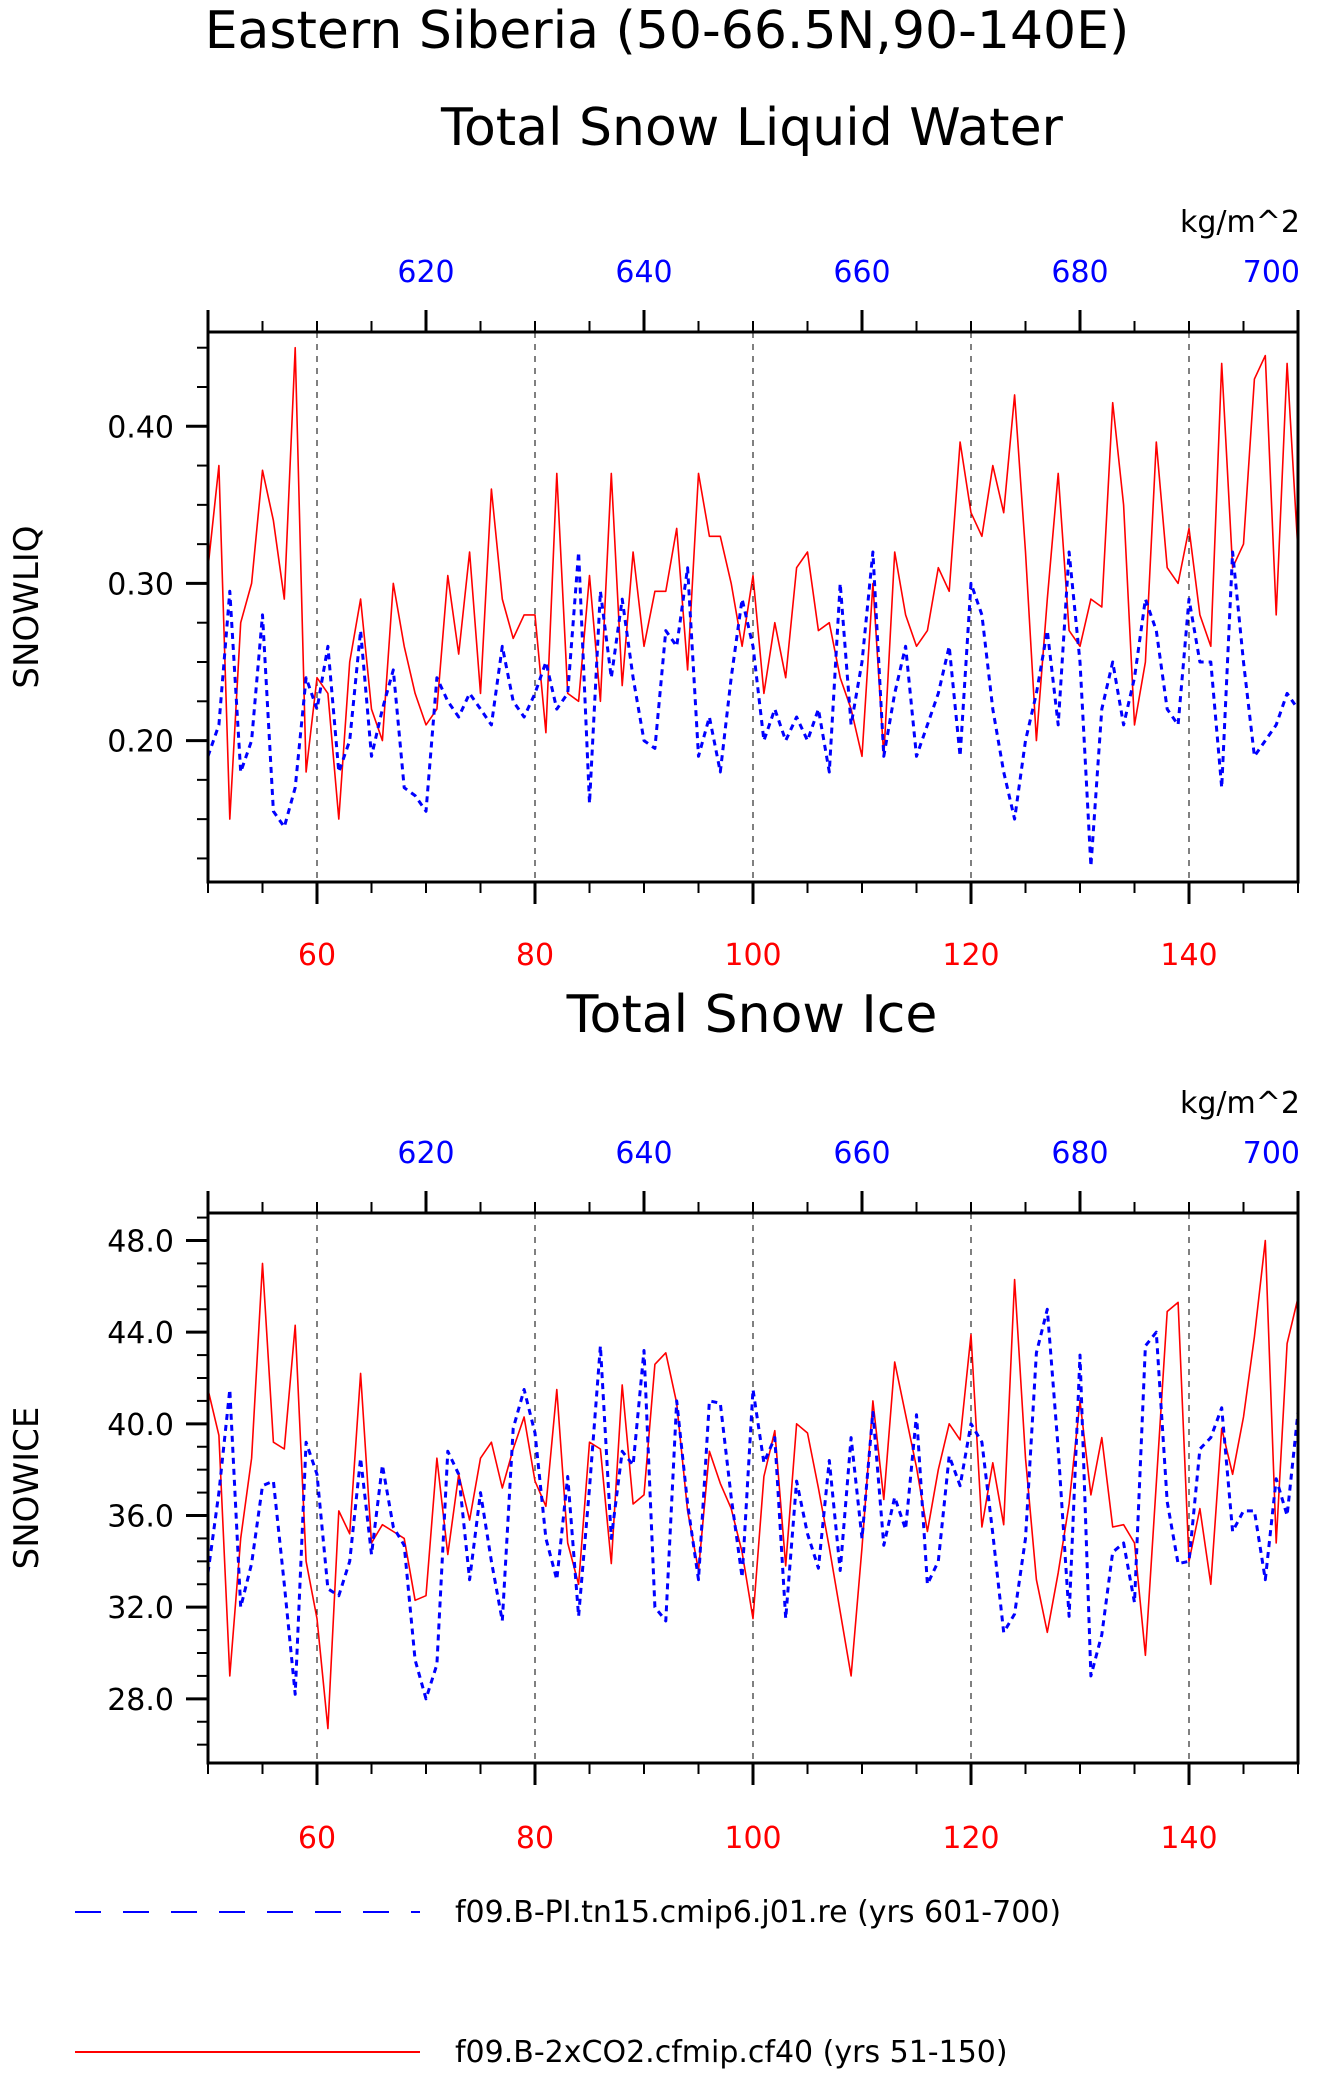 The image size is (1334, 2075). Describe the element at coordinates (140, 1242) in the screenshot. I see `y-tick-label: 48.0` at that location.